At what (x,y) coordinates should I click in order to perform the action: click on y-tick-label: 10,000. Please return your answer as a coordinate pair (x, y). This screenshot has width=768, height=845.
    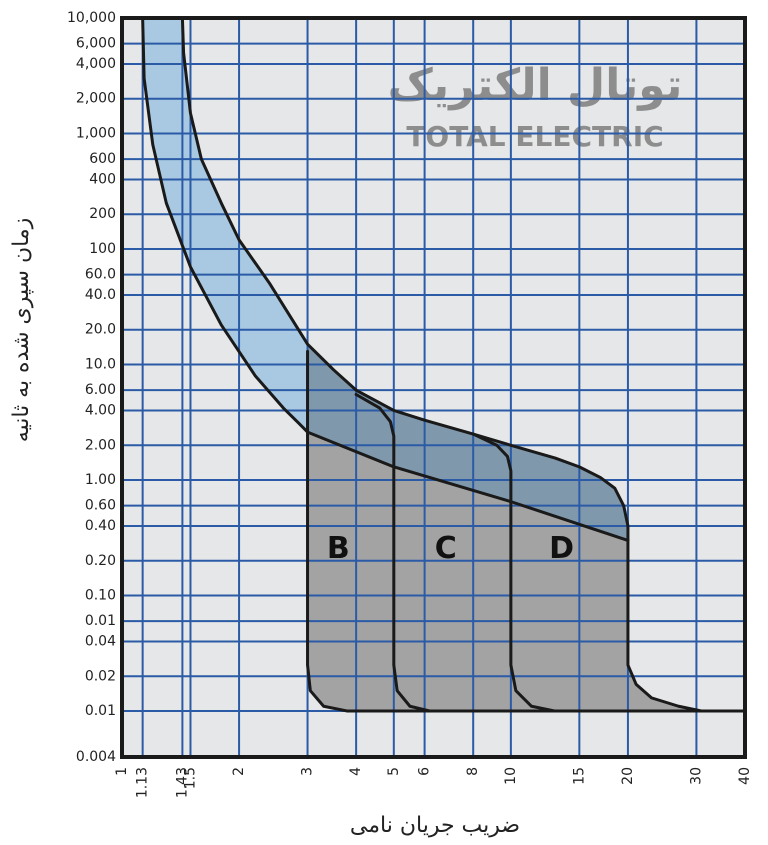
    Looking at the image, I should click on (91, 18).